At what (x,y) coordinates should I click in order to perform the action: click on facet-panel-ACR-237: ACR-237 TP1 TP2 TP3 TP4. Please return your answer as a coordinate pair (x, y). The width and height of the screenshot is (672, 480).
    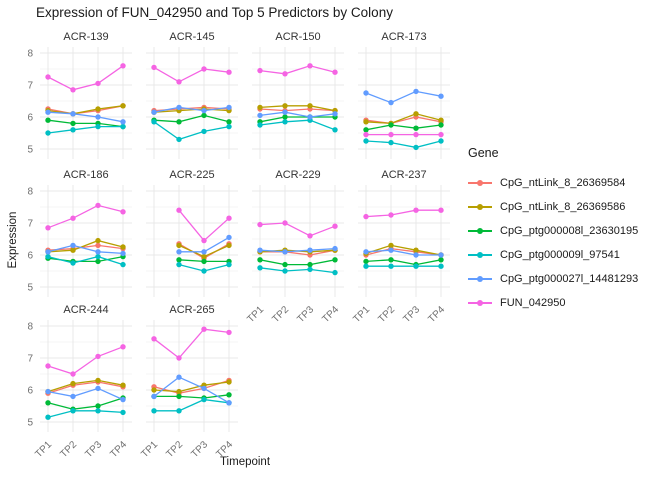
    Looking at the image, I should click on (400, 247).